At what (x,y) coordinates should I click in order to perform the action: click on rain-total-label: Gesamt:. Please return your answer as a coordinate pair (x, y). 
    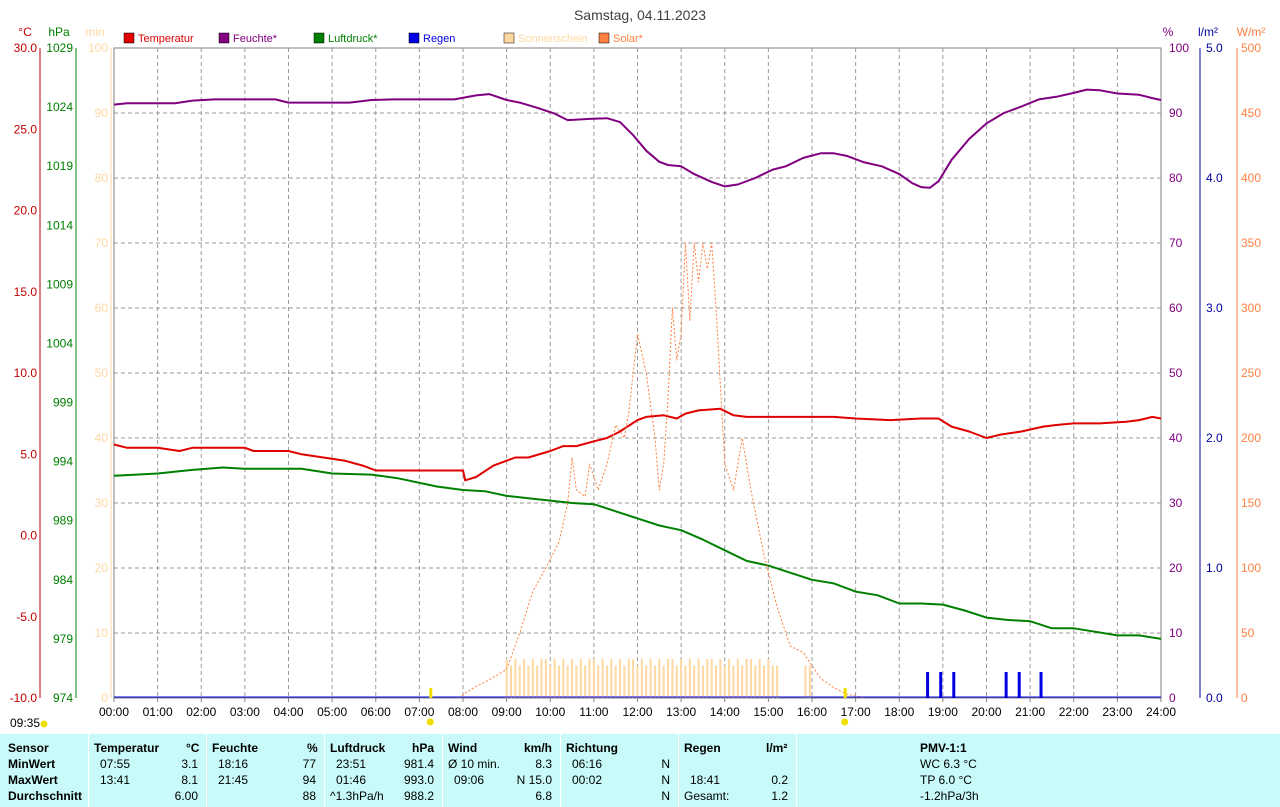
    Looking at the image, I should click on (707, 796).